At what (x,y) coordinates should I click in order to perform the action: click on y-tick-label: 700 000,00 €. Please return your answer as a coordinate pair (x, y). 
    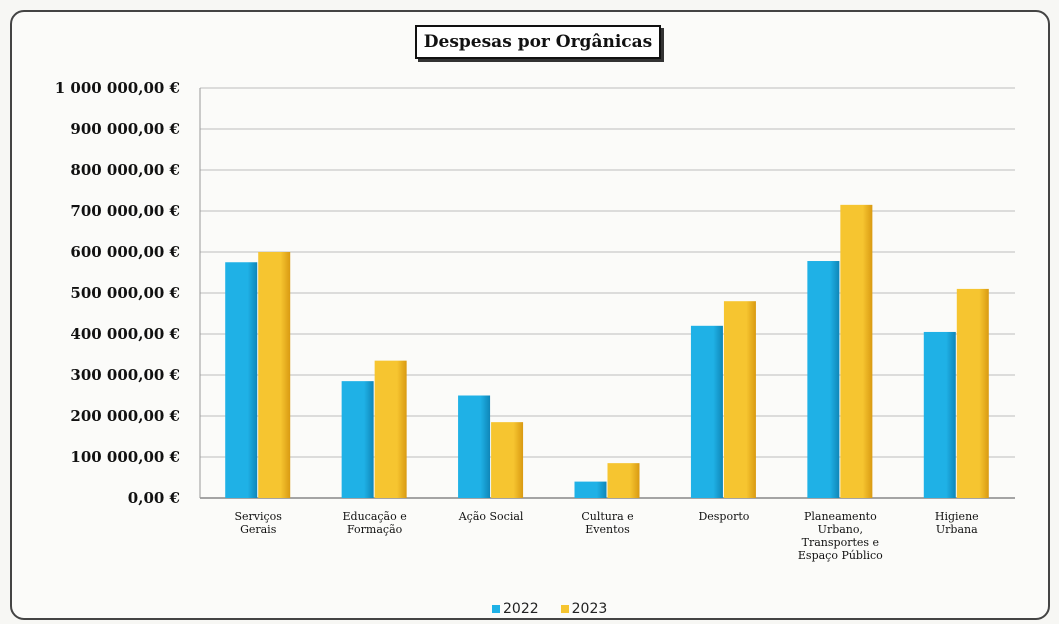
    Looking at the image, I should click on (125, 211).